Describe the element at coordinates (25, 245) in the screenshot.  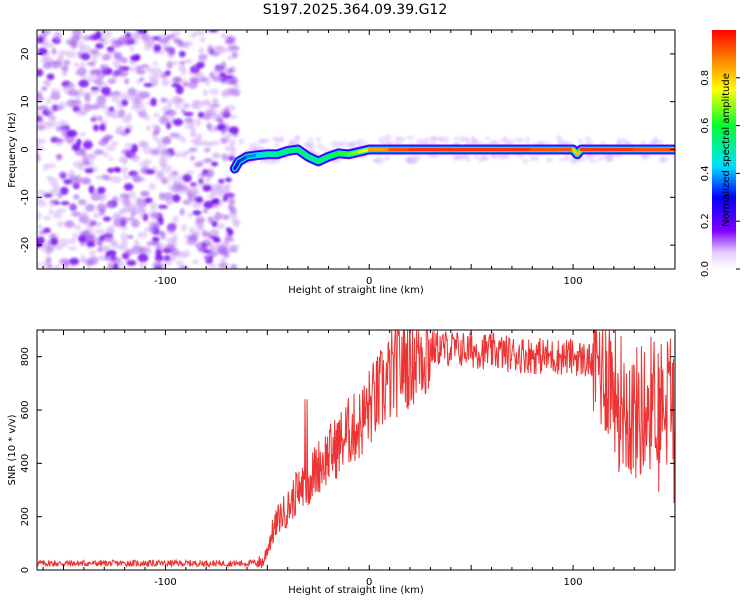
I see `heatmap-ytick-label: -20` at that location.